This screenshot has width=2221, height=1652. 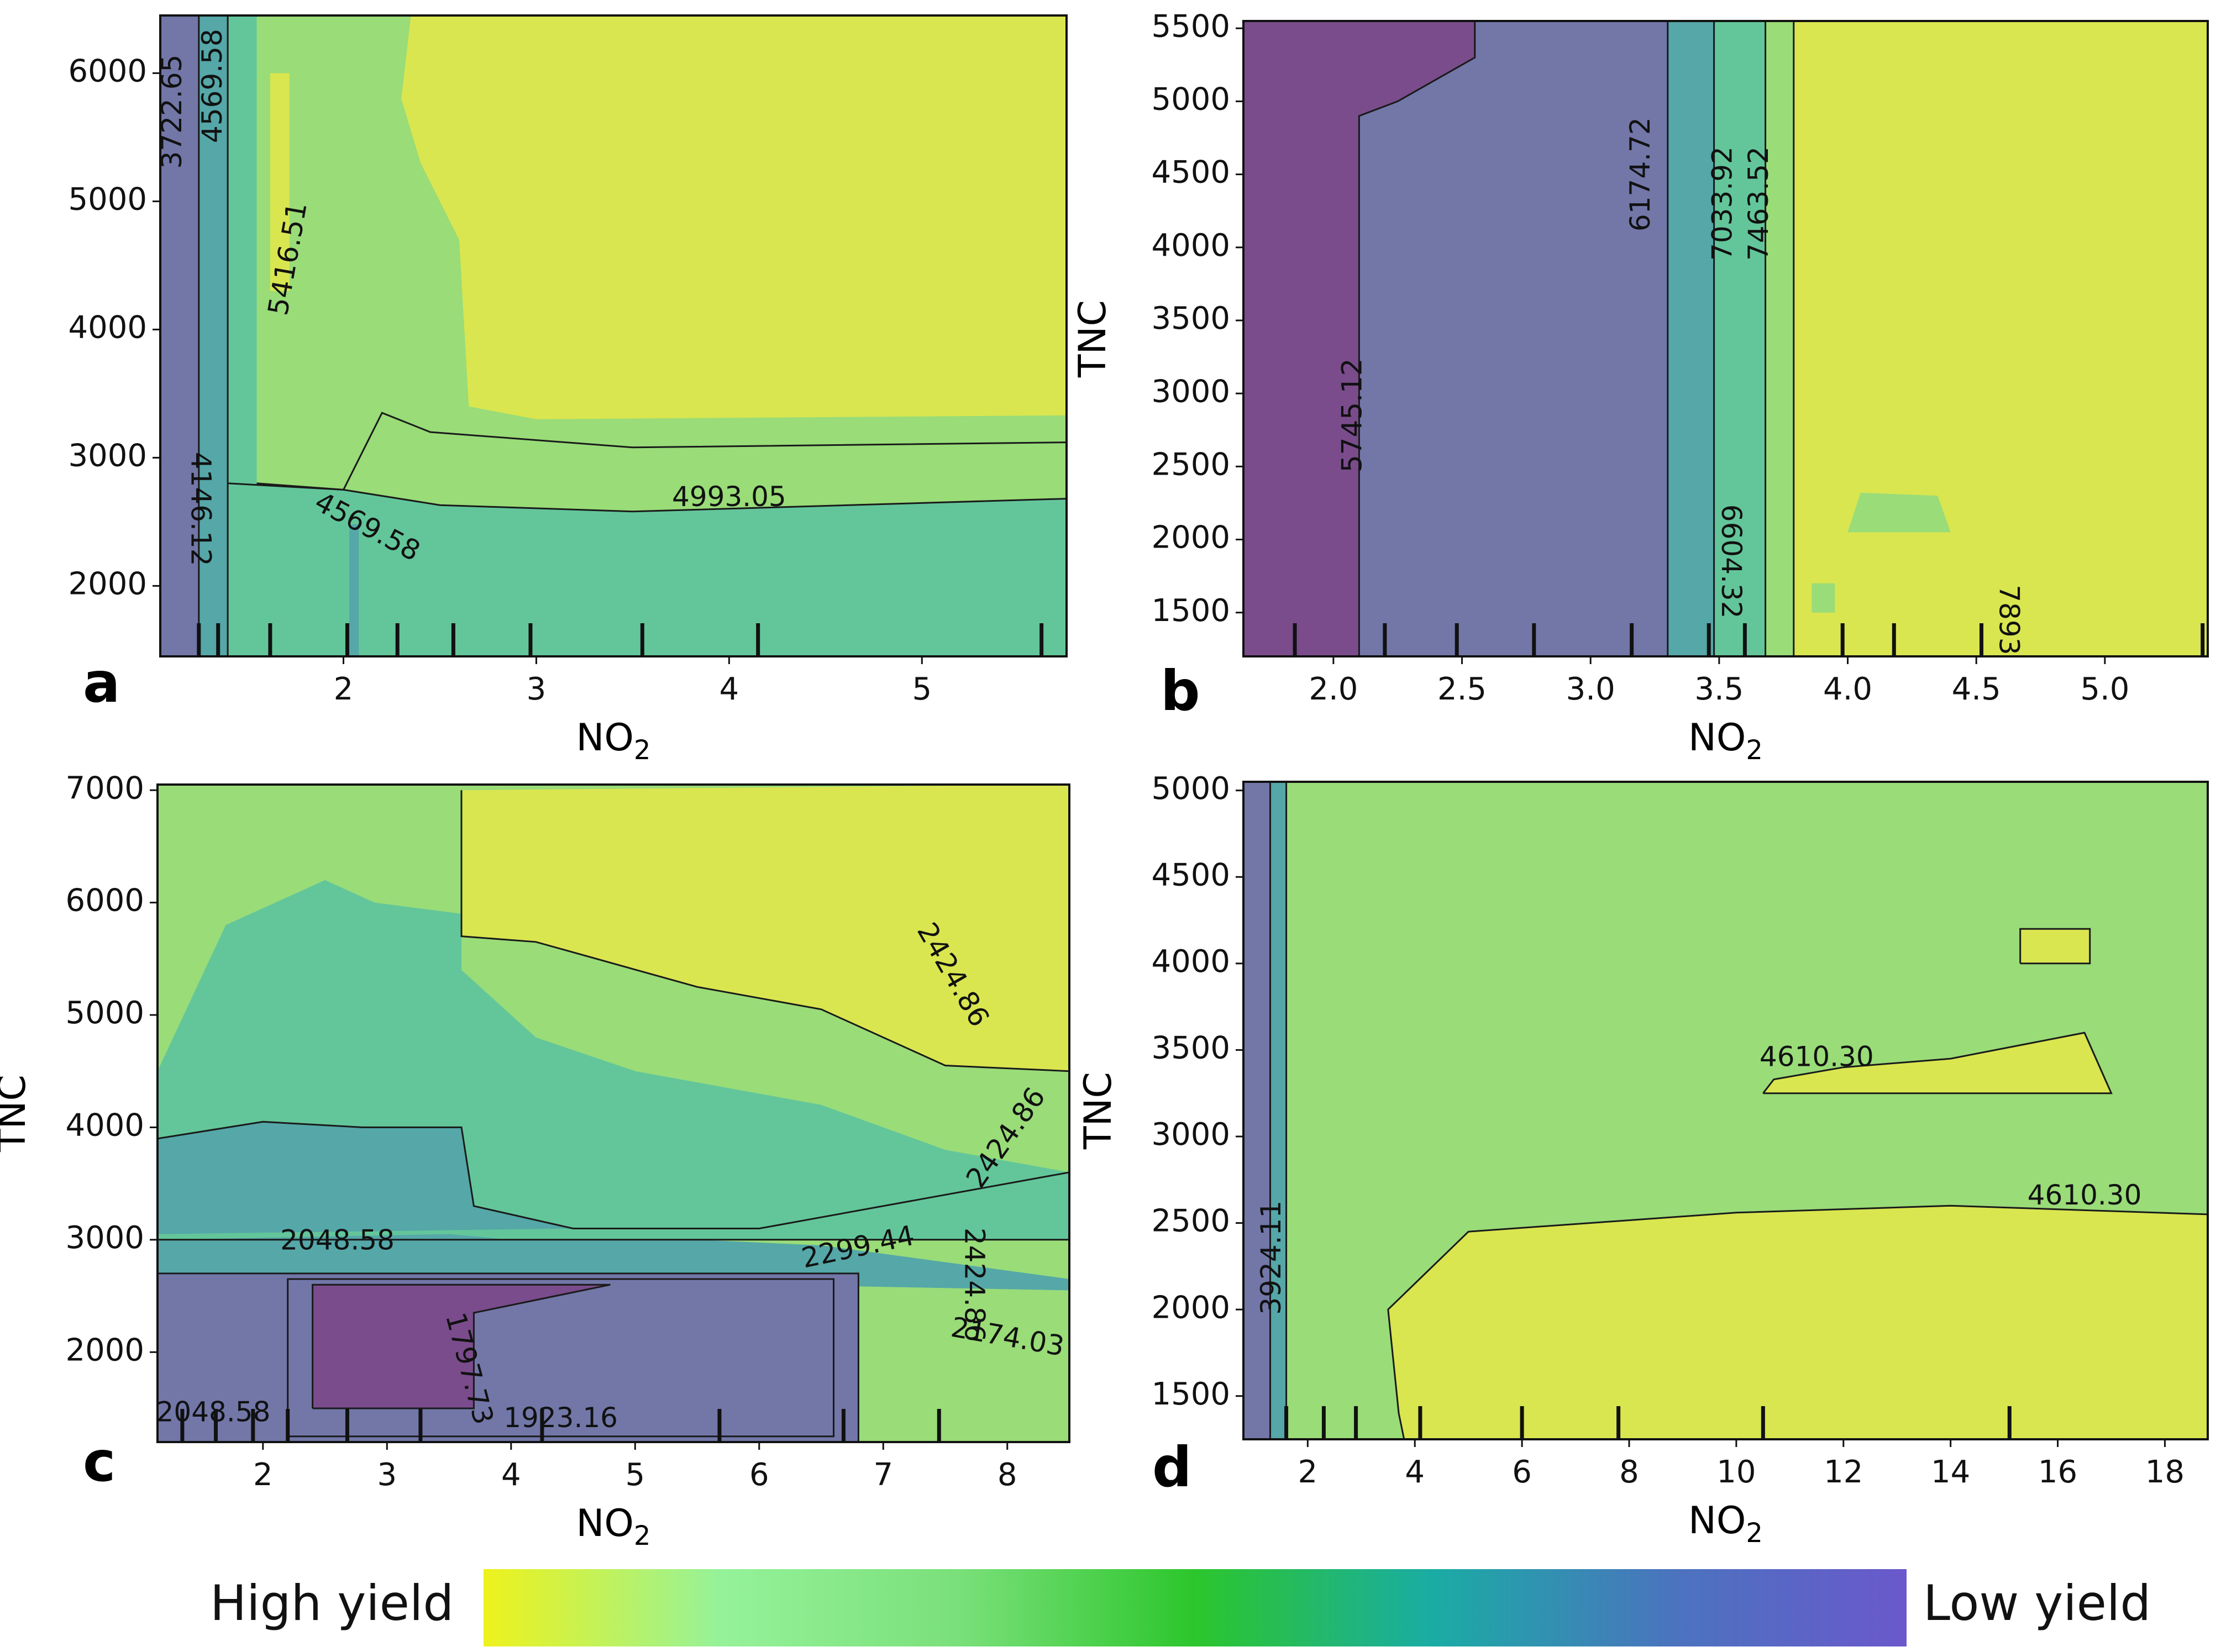 What do you see at coordinates (107, 456) in the screenshot?
I see `panel-a-ytick-label-1: 3000` at bounding box center [107, 456].